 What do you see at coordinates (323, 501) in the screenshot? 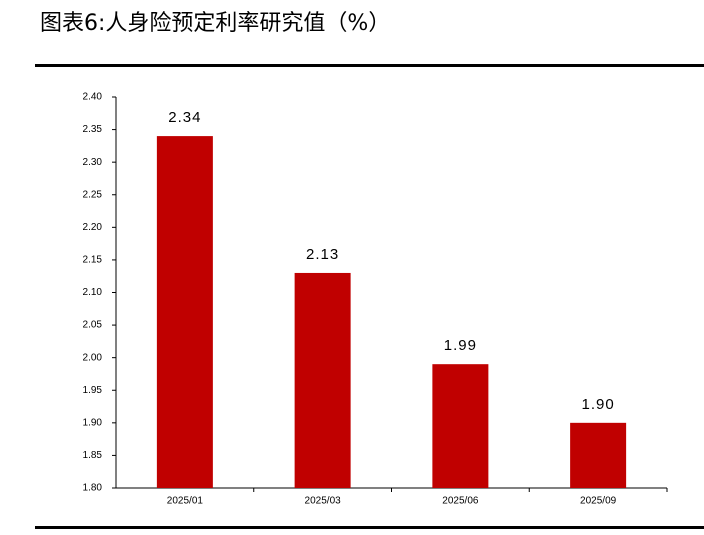
I see `x-tick-label: 2025/03` at bounding box center [323, 501].